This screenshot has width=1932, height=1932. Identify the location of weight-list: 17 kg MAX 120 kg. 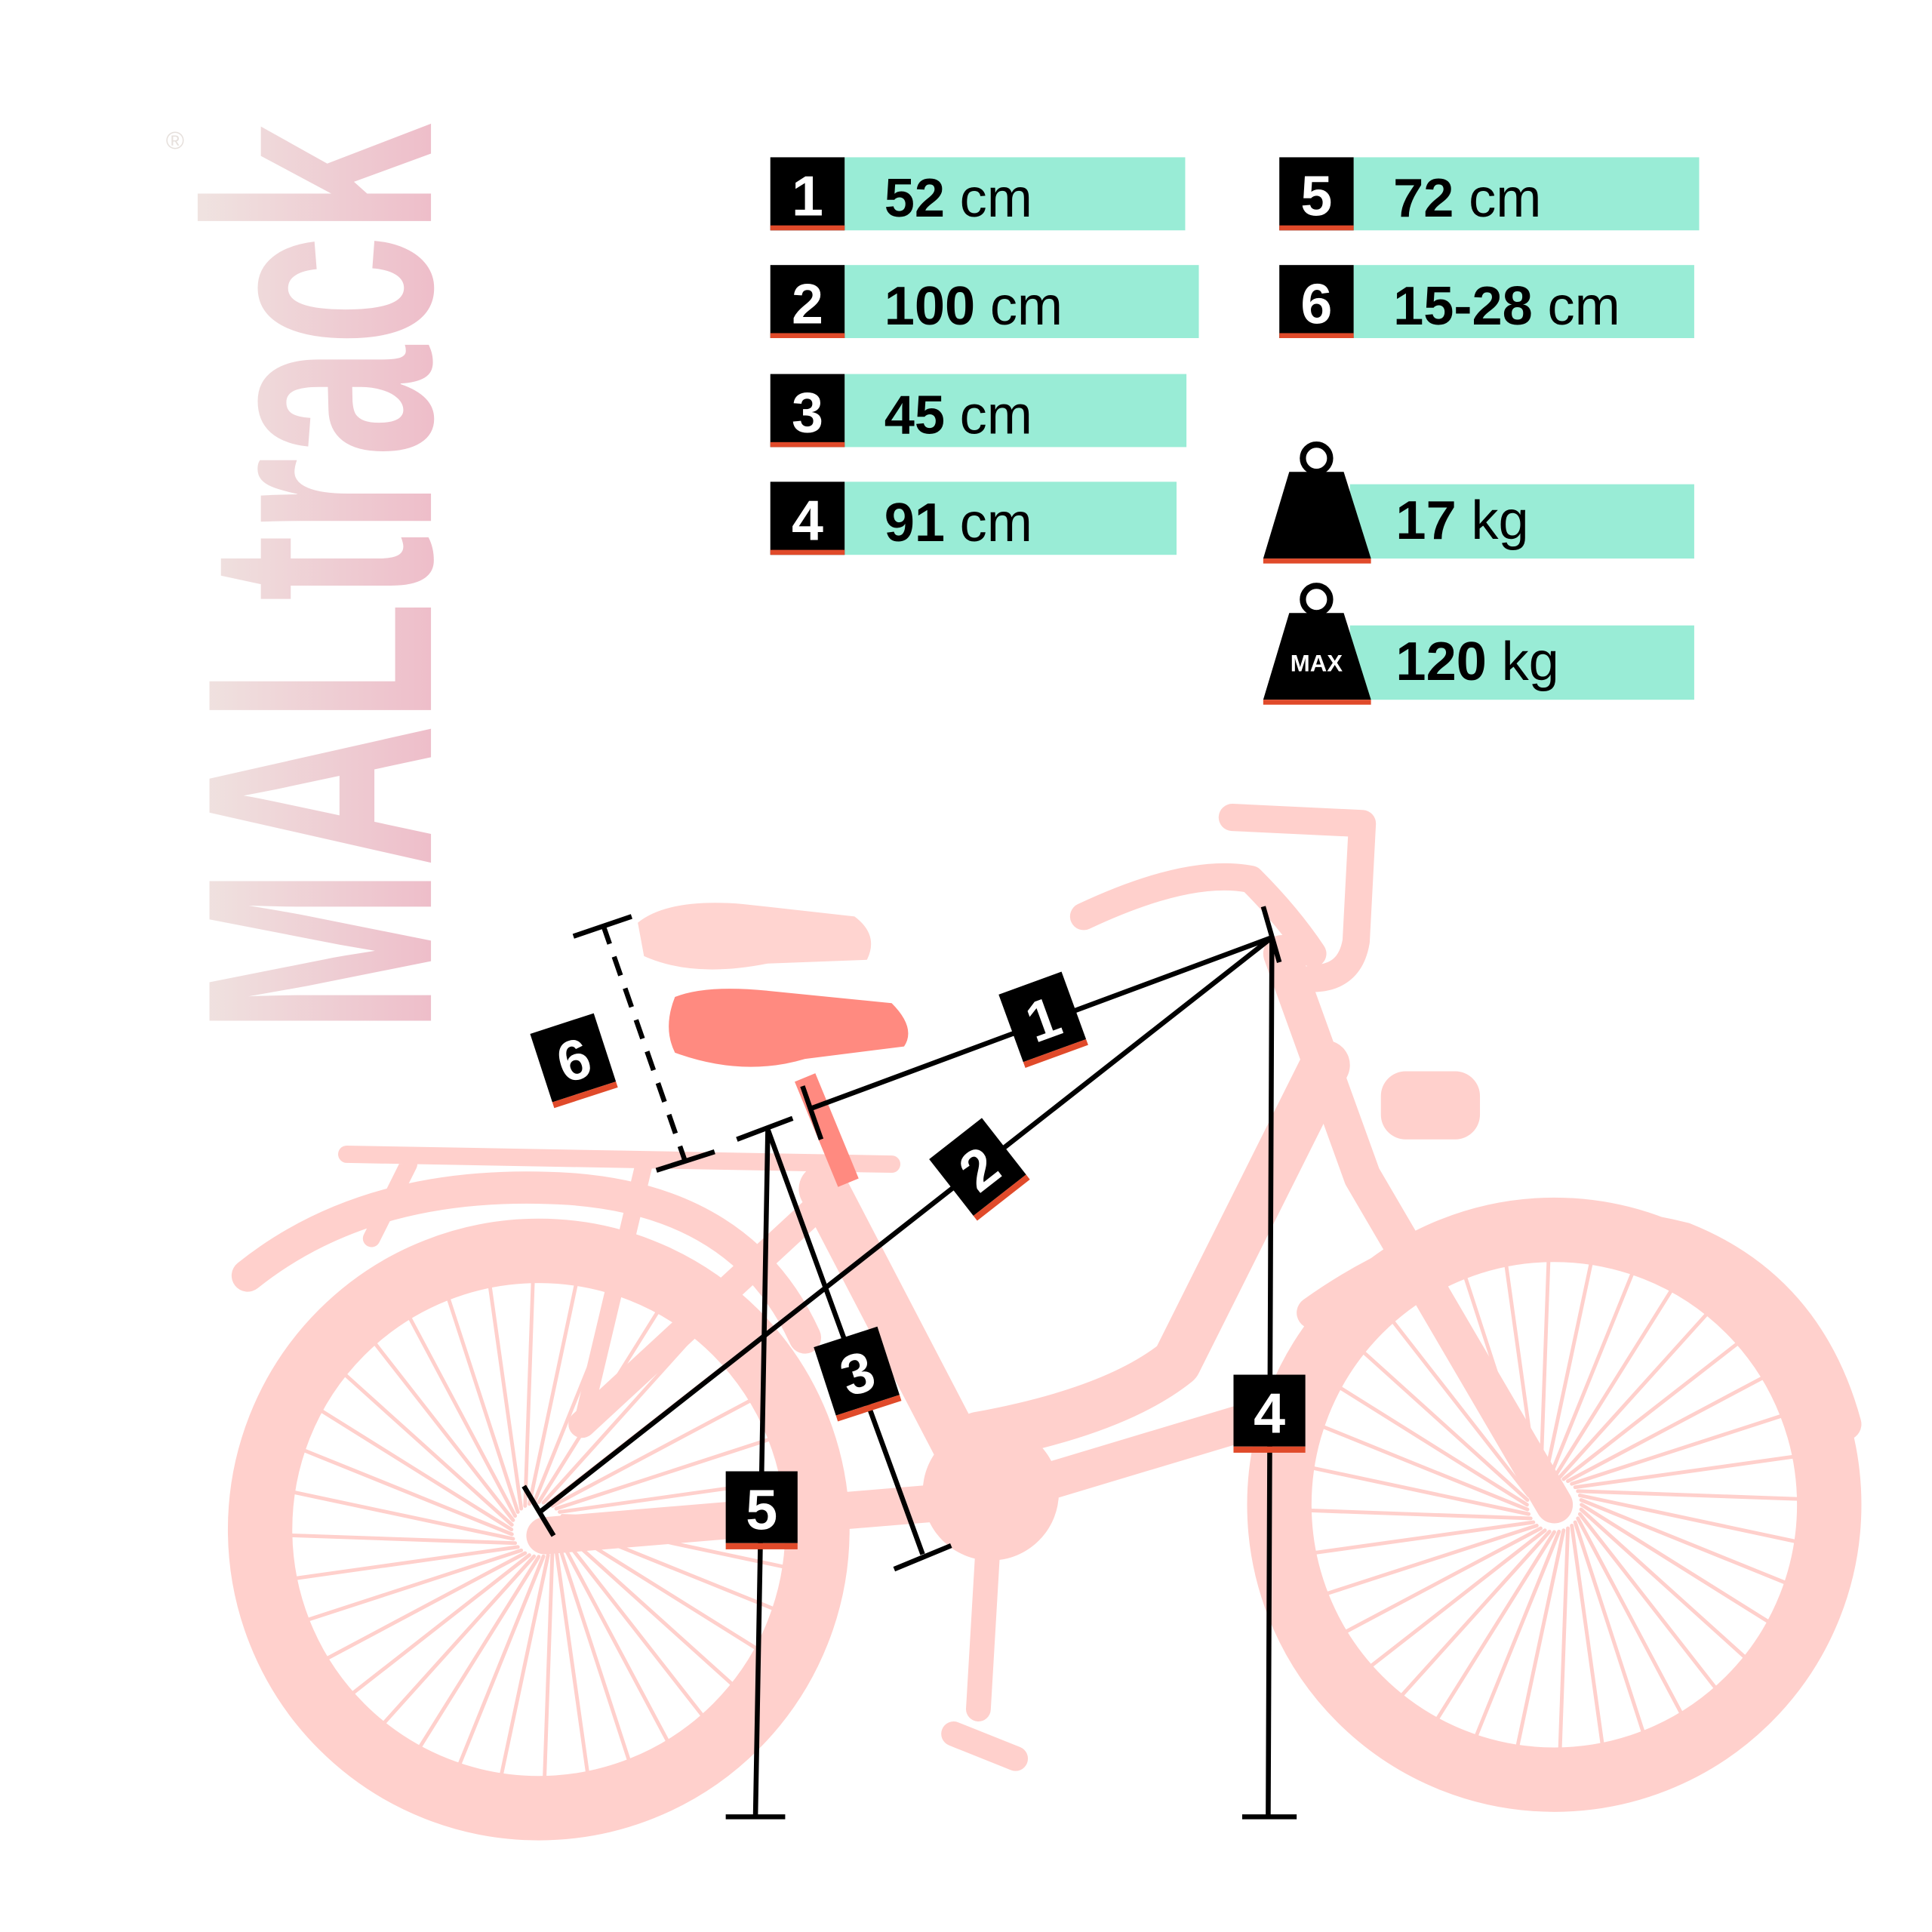
(1478, 573).